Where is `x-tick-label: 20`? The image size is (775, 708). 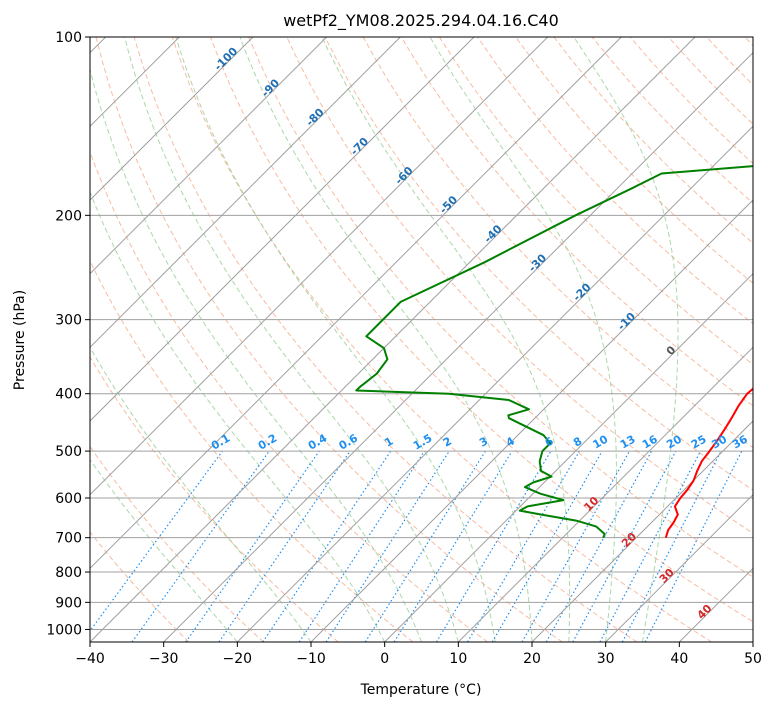 x-tick-label: 20 is located at coordinates (532, 659).